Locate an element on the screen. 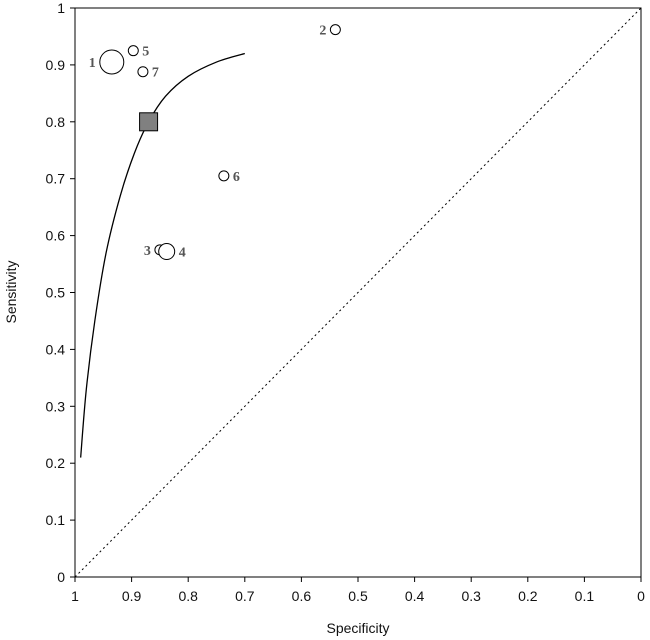 The width and height of the screenshot is (650, 640). y-tick-label: 0.7 is located at coordinates (56, 179).